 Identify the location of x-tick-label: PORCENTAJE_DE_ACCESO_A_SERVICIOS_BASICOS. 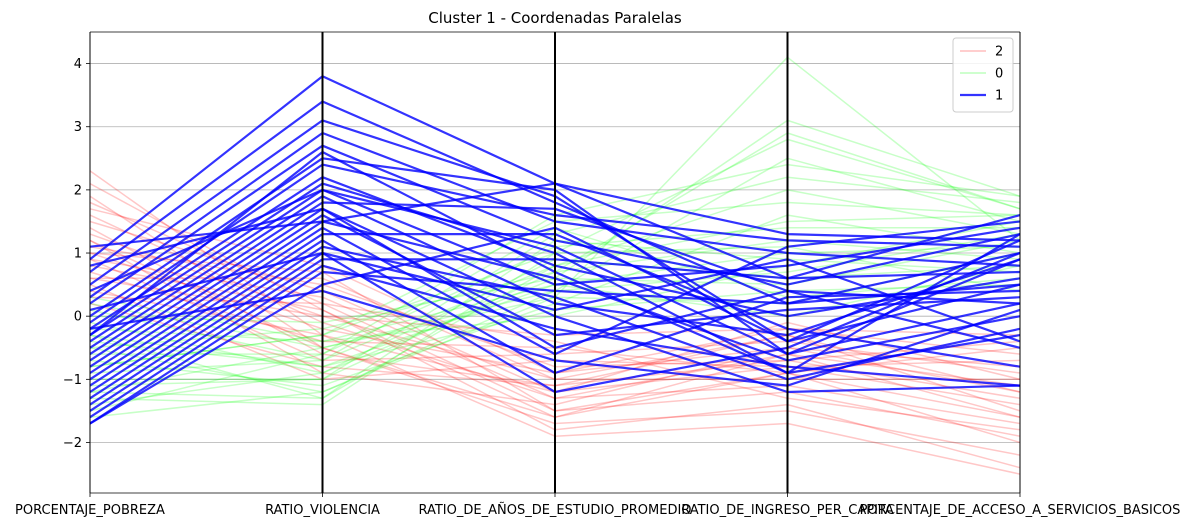
(1020, 510).